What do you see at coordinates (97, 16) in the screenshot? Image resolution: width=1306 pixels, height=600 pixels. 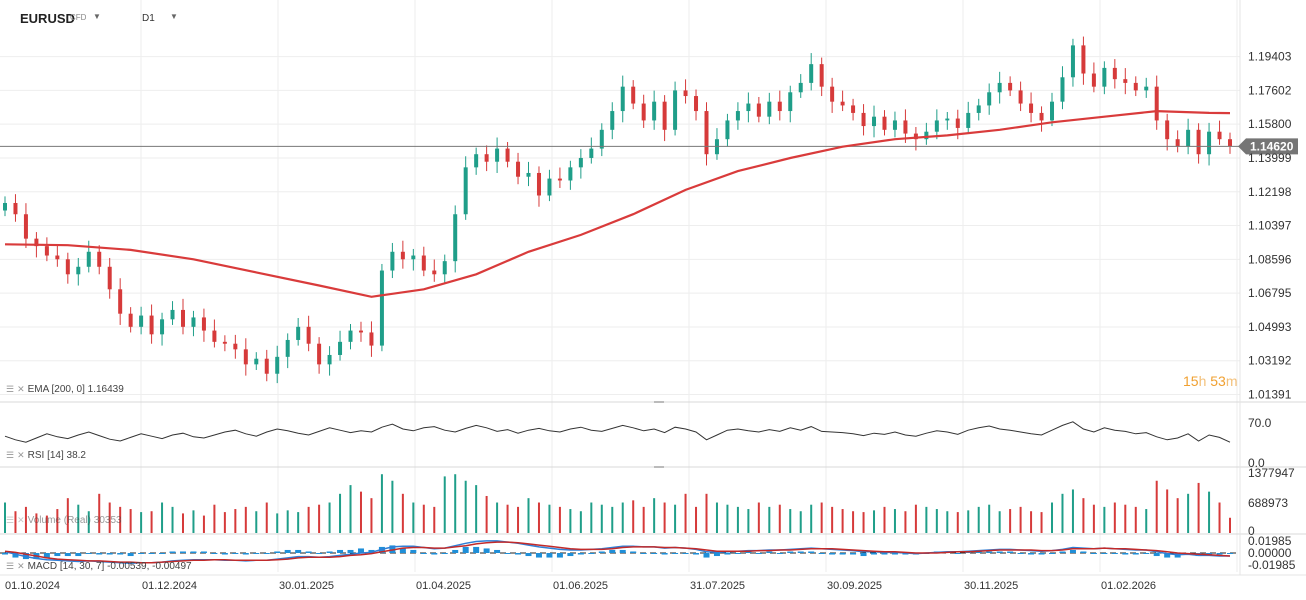 I see `symbol-dropdown-icon: ▼` at bounding box center [97, 16].